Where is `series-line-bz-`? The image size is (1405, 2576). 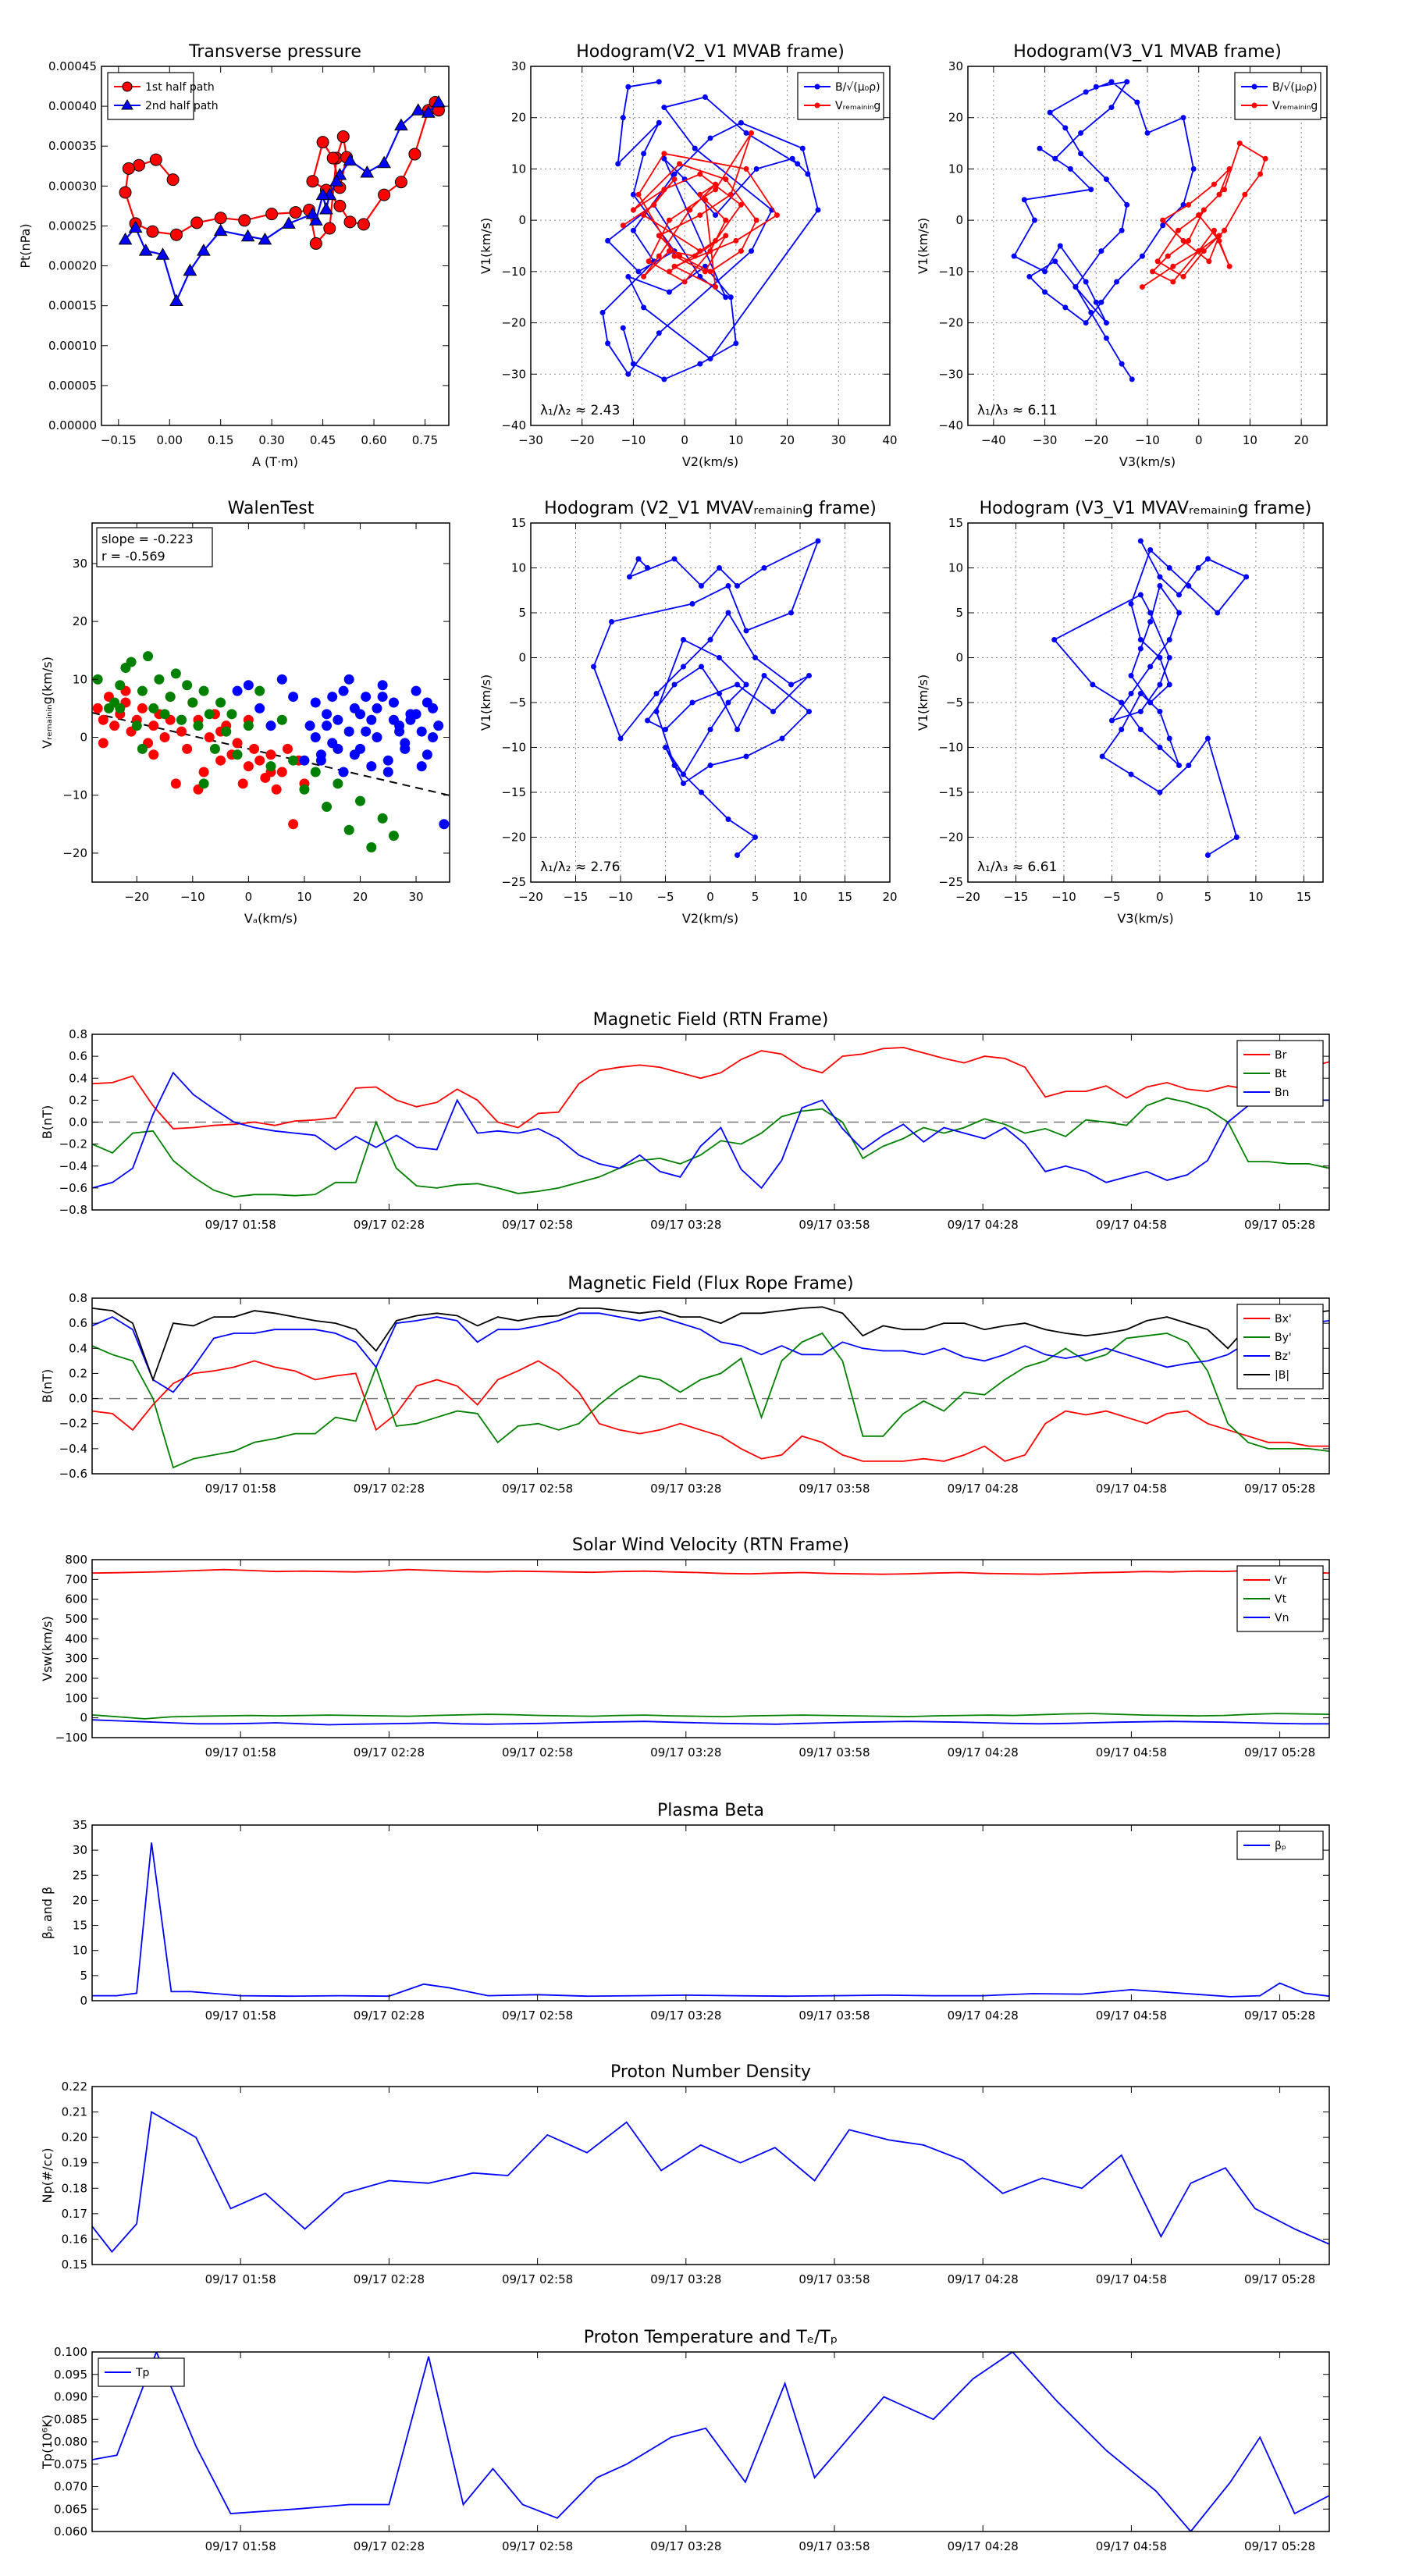 series-line-bz- is located at coordinates (711, 1352).